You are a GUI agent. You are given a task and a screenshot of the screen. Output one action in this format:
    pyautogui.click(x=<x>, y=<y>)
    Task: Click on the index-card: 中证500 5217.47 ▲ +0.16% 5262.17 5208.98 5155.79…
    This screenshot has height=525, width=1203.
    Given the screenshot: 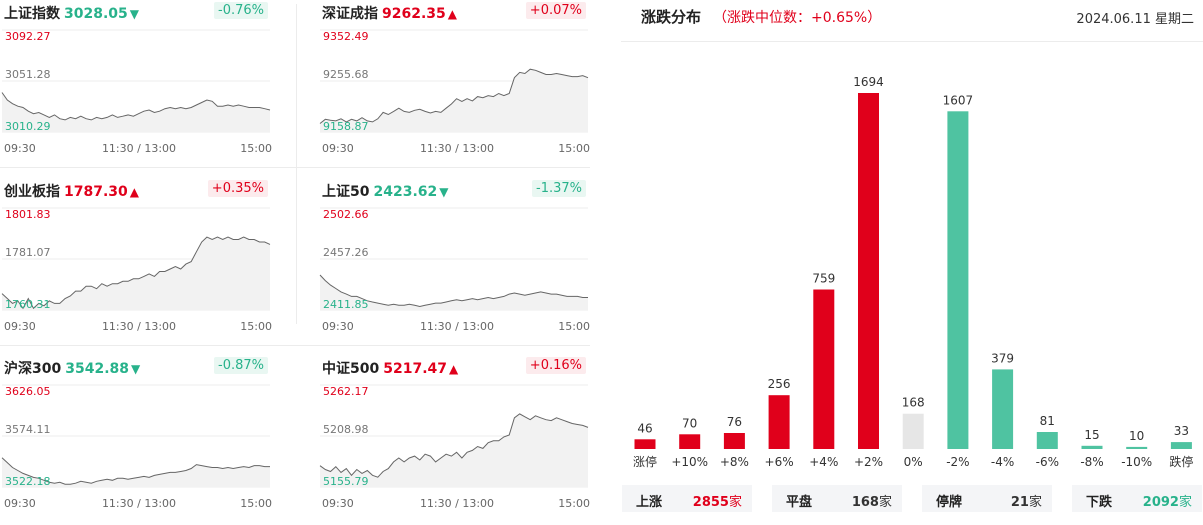 What is the action you would take?
    pyautogui.click(x=454, y=440)
    